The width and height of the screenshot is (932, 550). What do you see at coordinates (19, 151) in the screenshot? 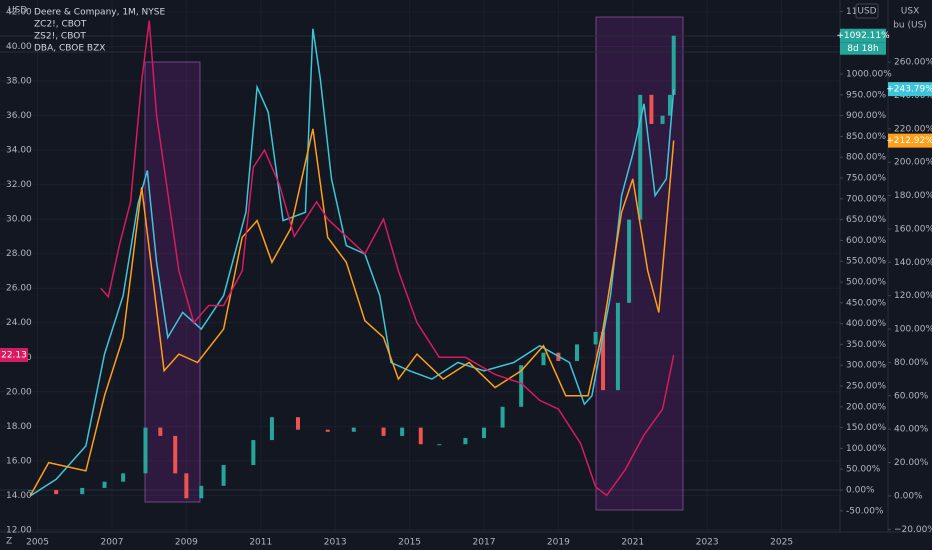
I see `y-tick-label: 34.00` at bounding box center [19, 151].